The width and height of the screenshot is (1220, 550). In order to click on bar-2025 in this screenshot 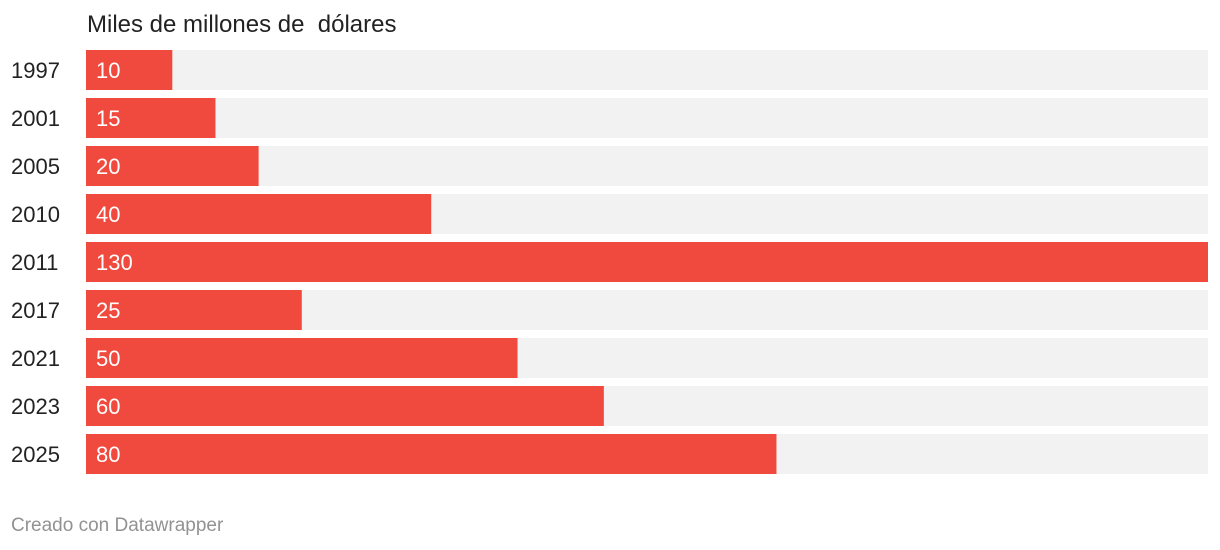, I will do `click(431, 454)`.